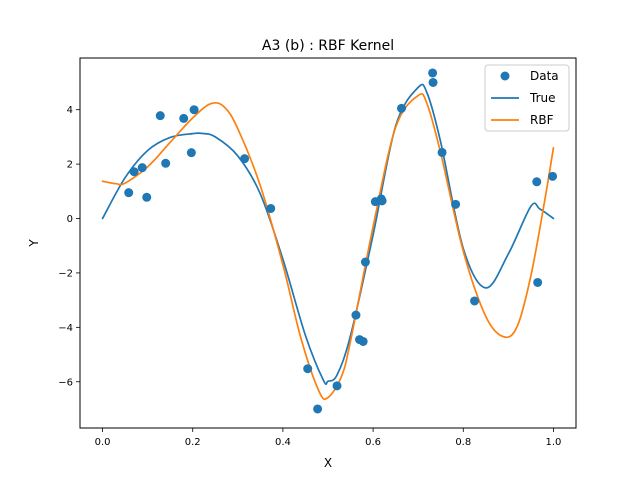  I want to click on x-tick-label: 0.2, so click(193, 442).